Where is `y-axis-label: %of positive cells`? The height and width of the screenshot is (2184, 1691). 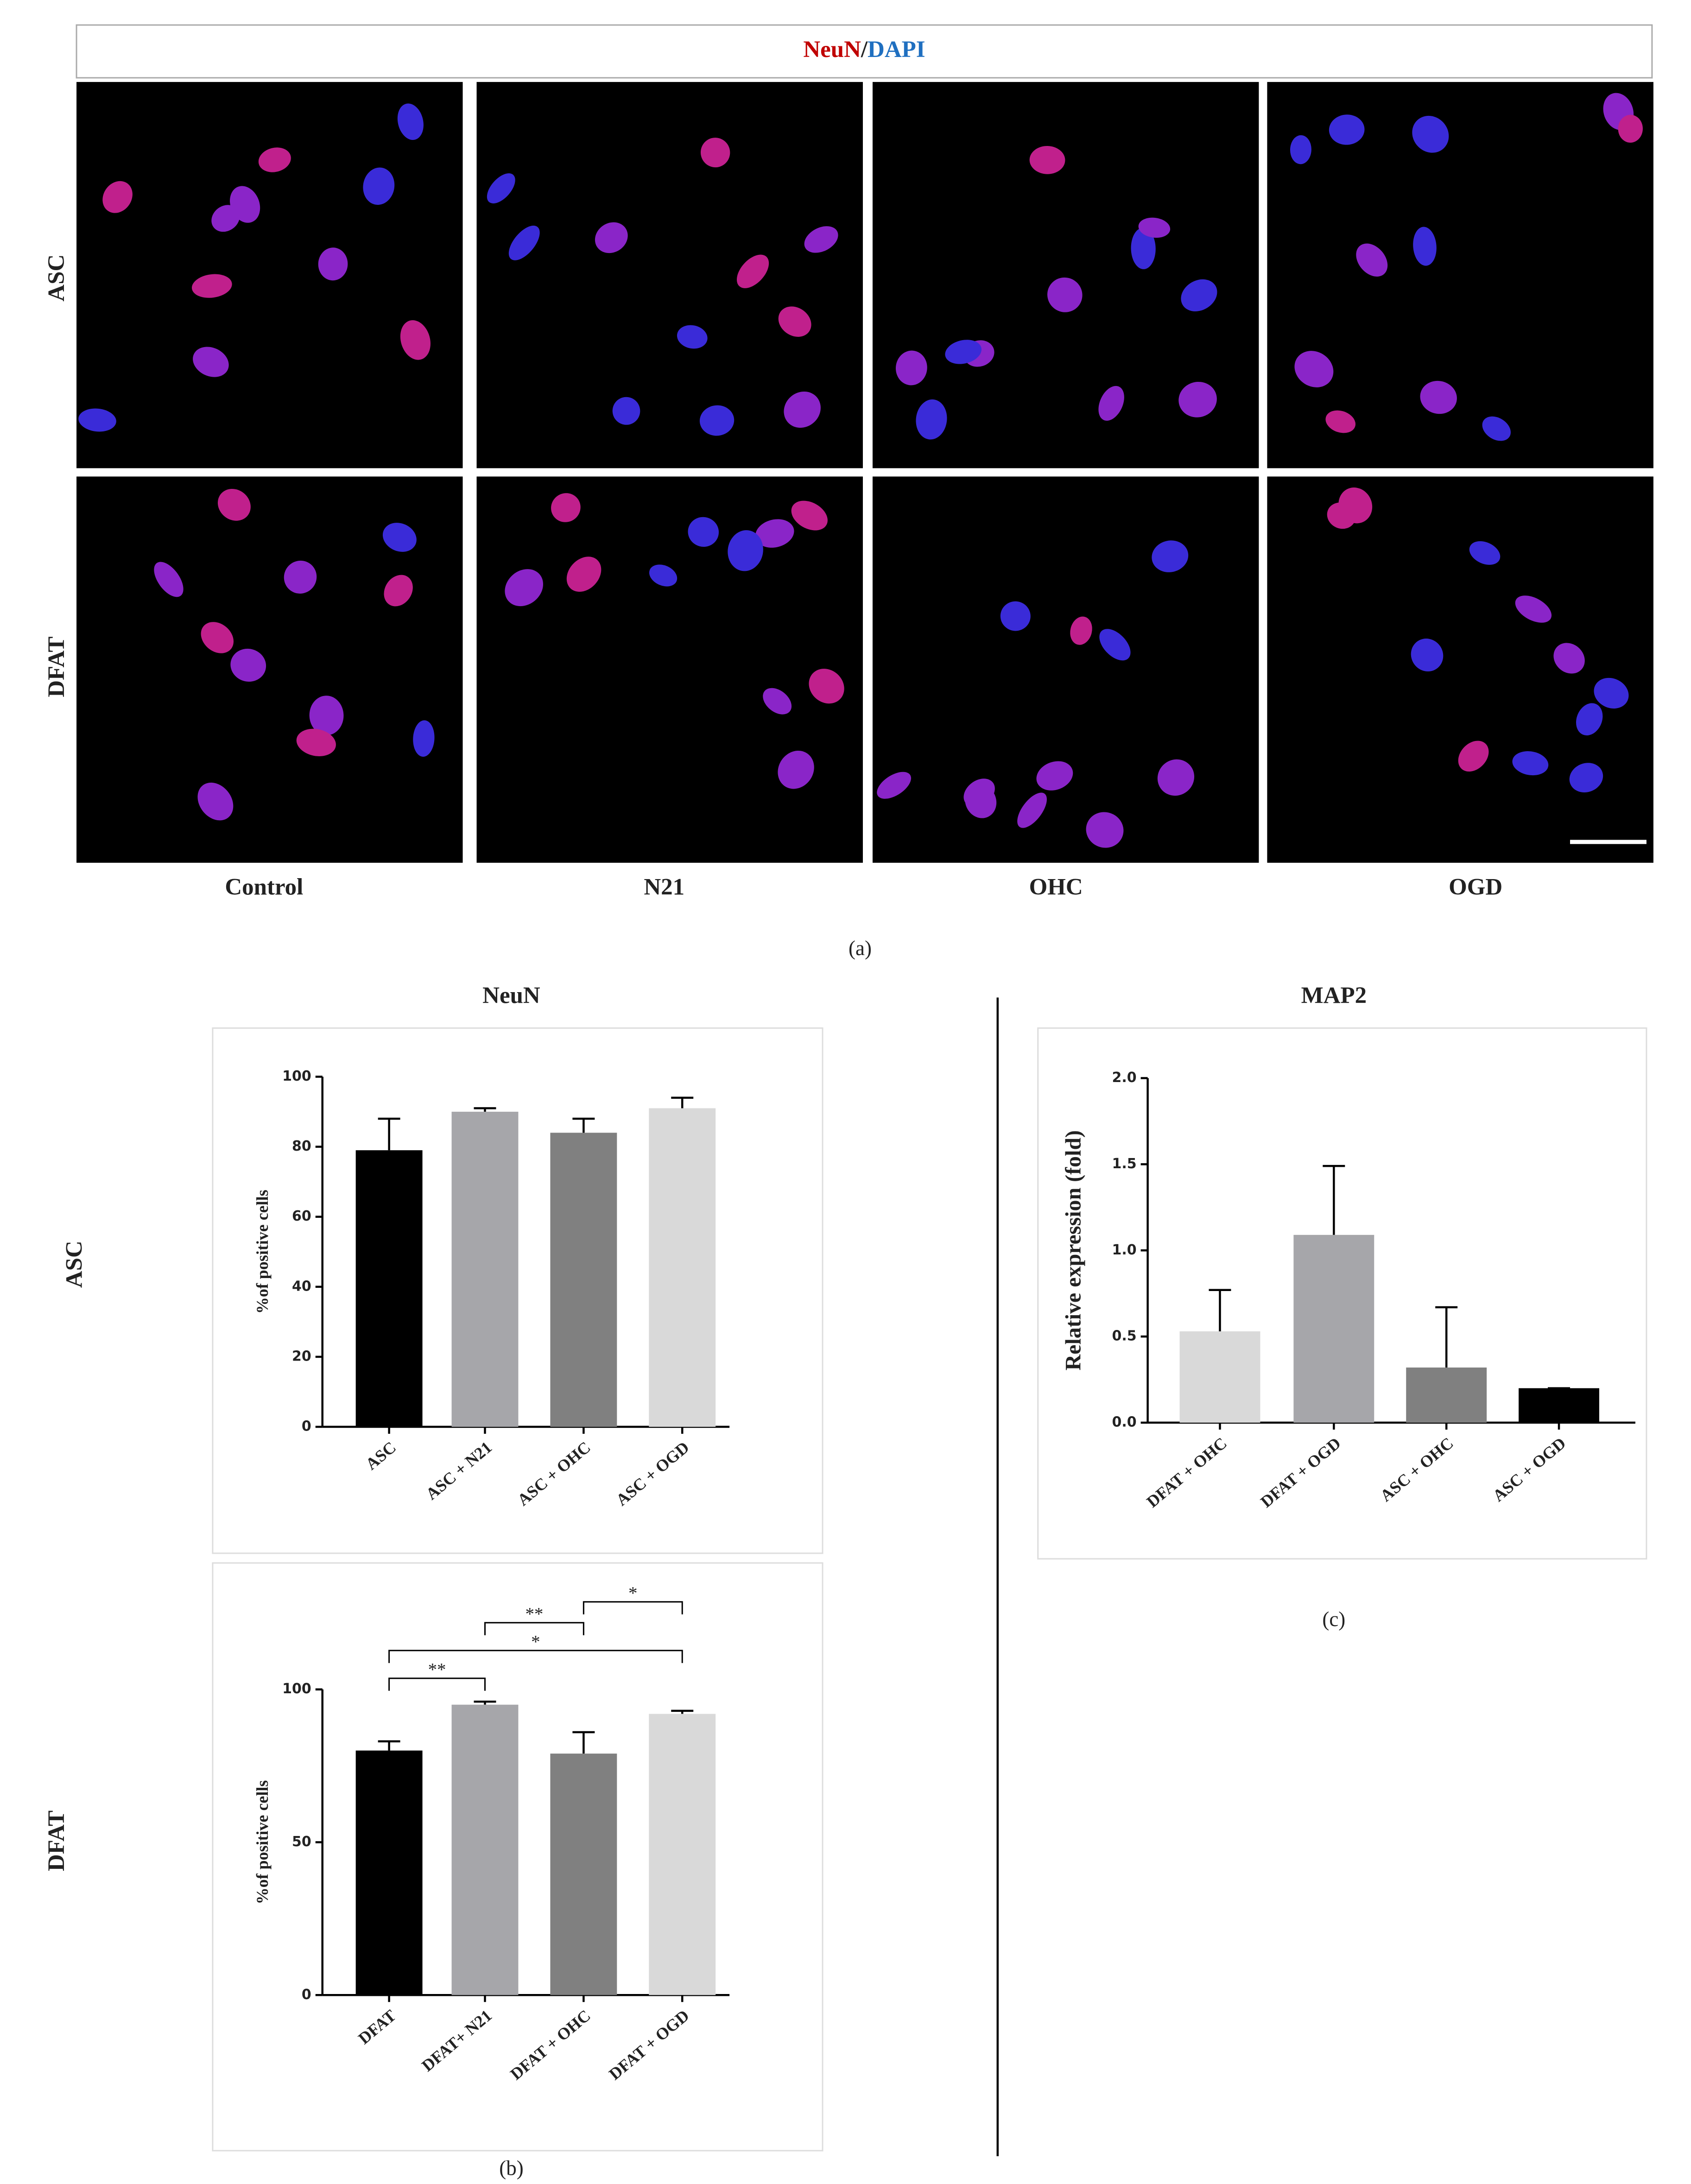
y-axis-label: %of positive cells is located at coordinates (262, 1842).